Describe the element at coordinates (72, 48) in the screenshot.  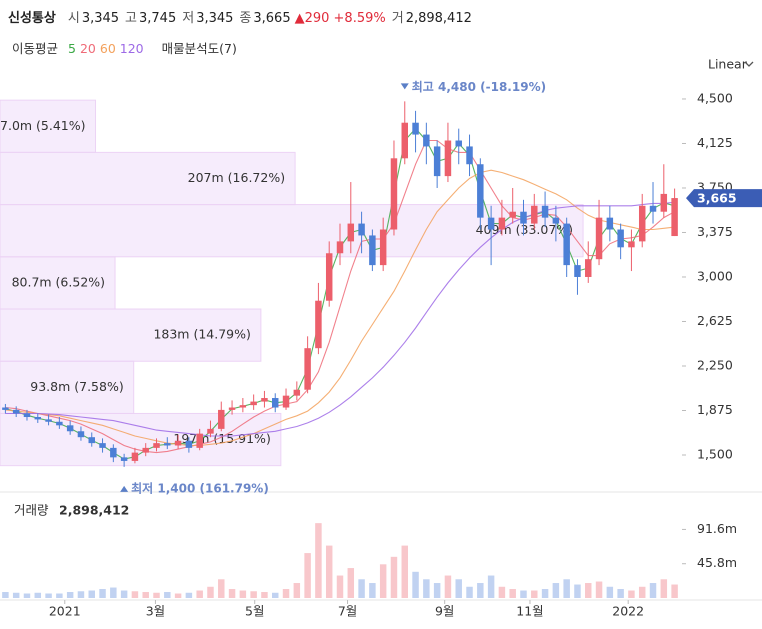
I see `legend-item: 5` at that location.